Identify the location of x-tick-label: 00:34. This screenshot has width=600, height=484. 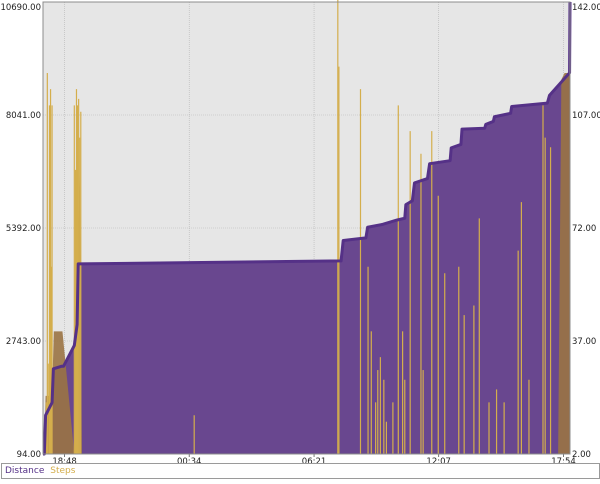
(189, 462).